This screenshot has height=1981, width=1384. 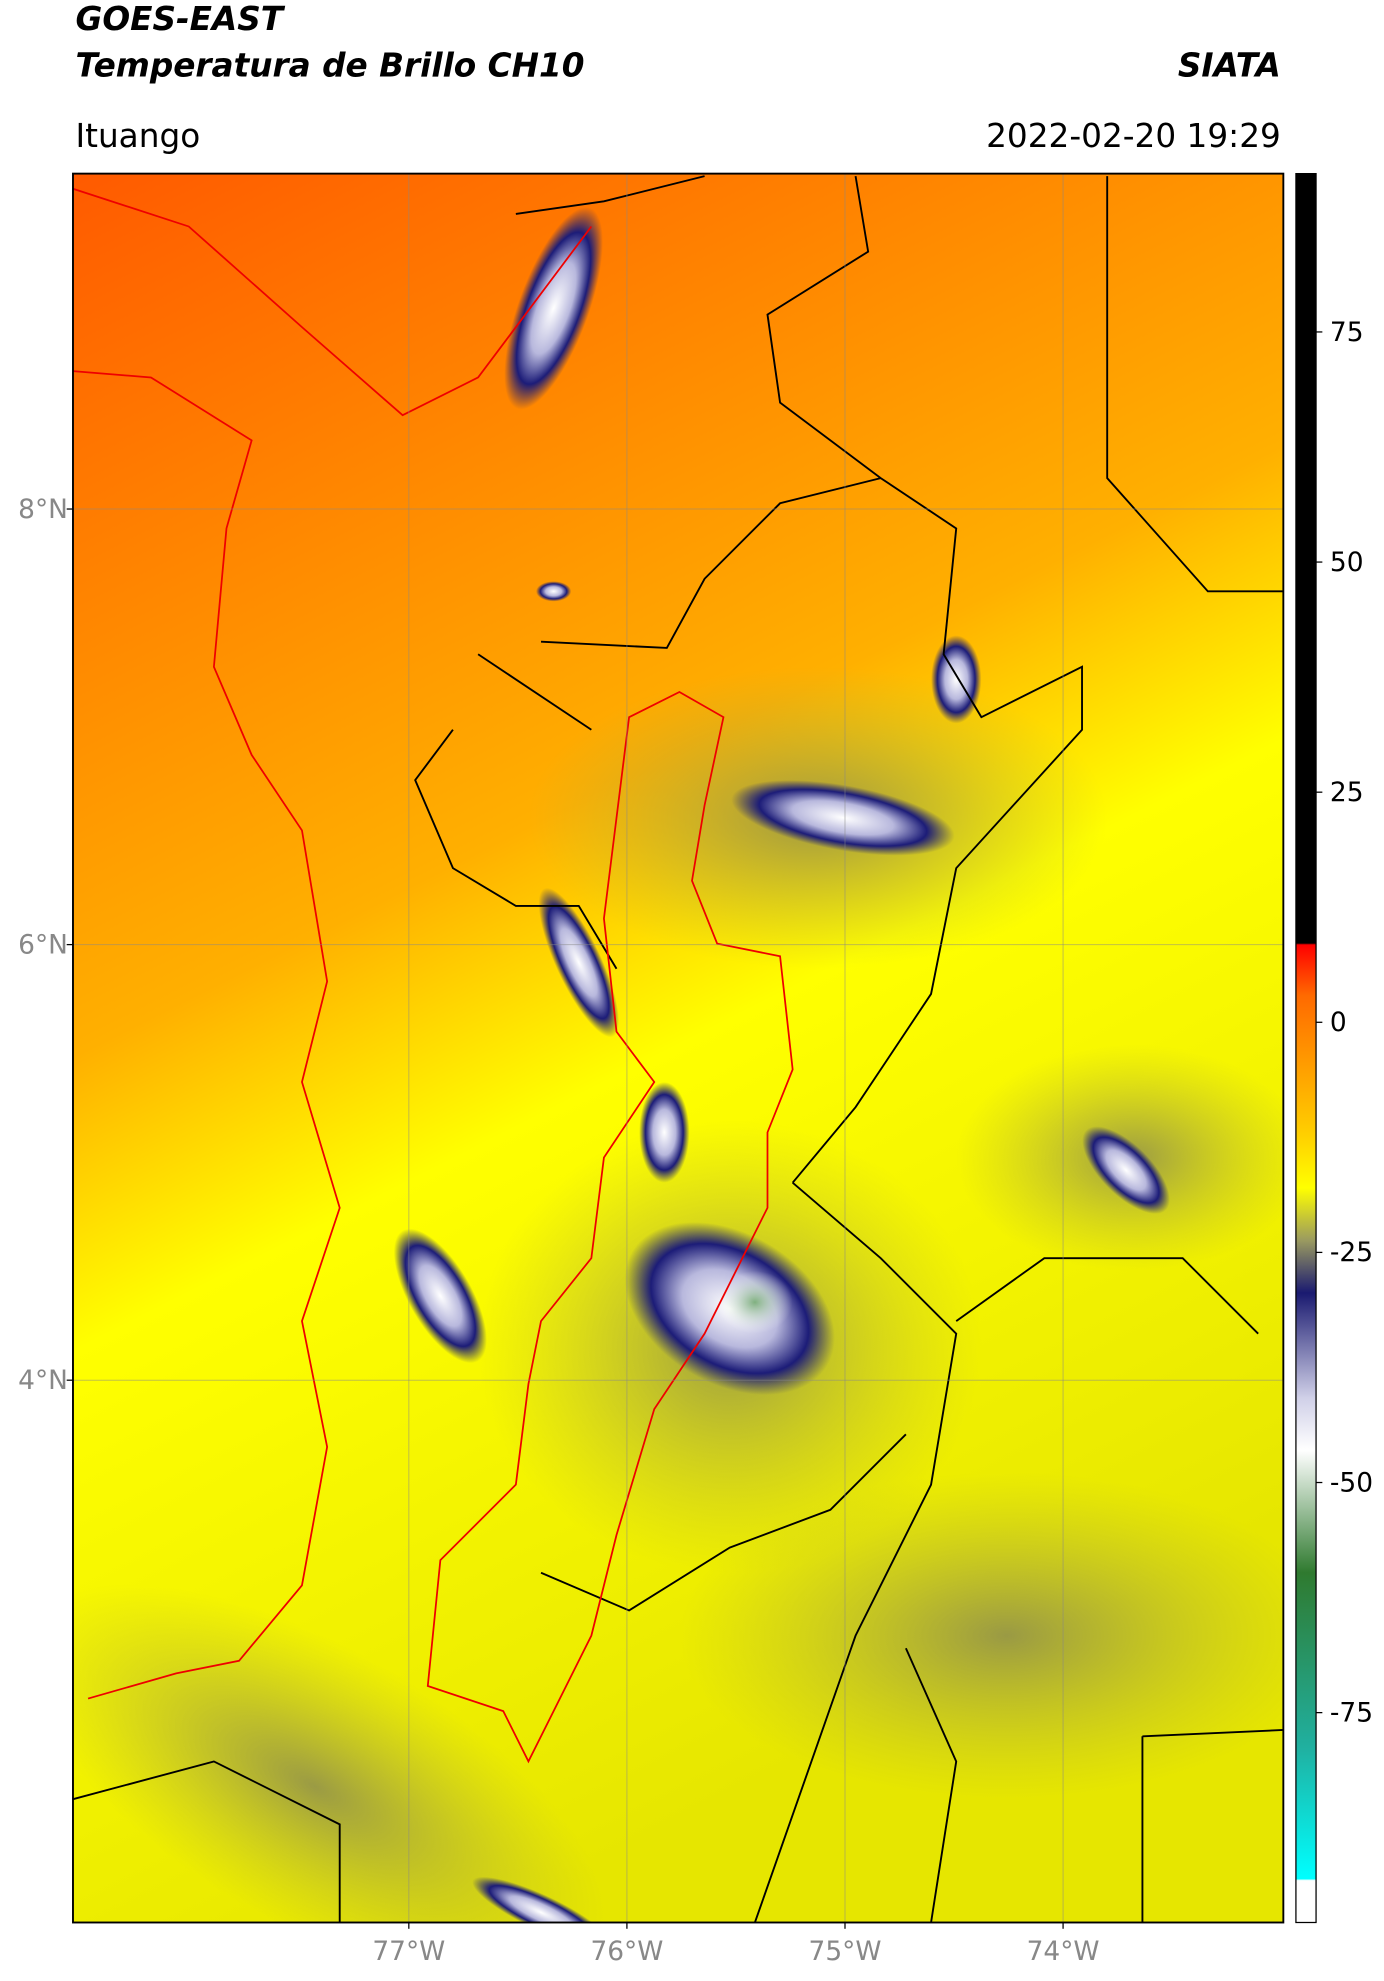 What do you see at coordinates (43, 944) in the screenshot?
I see `y-tick-label: 6°N` at bounding box center [43, 944].